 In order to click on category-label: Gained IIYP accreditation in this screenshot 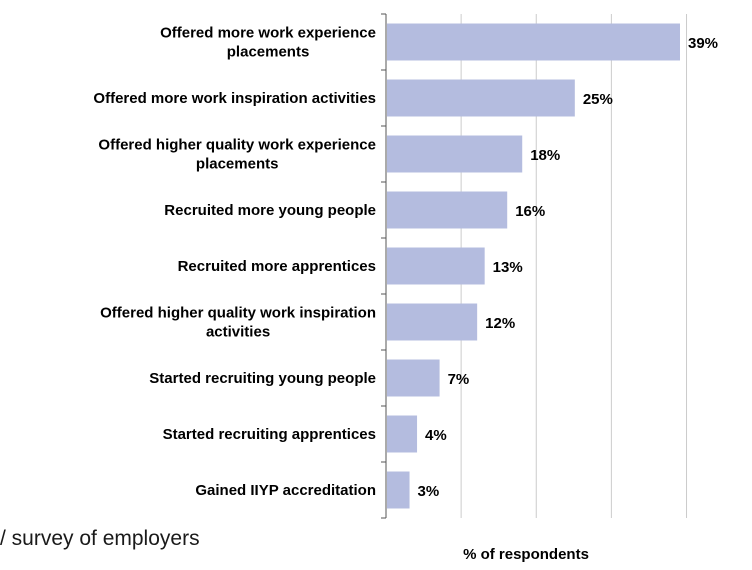, I will do `click(285, 490)`.